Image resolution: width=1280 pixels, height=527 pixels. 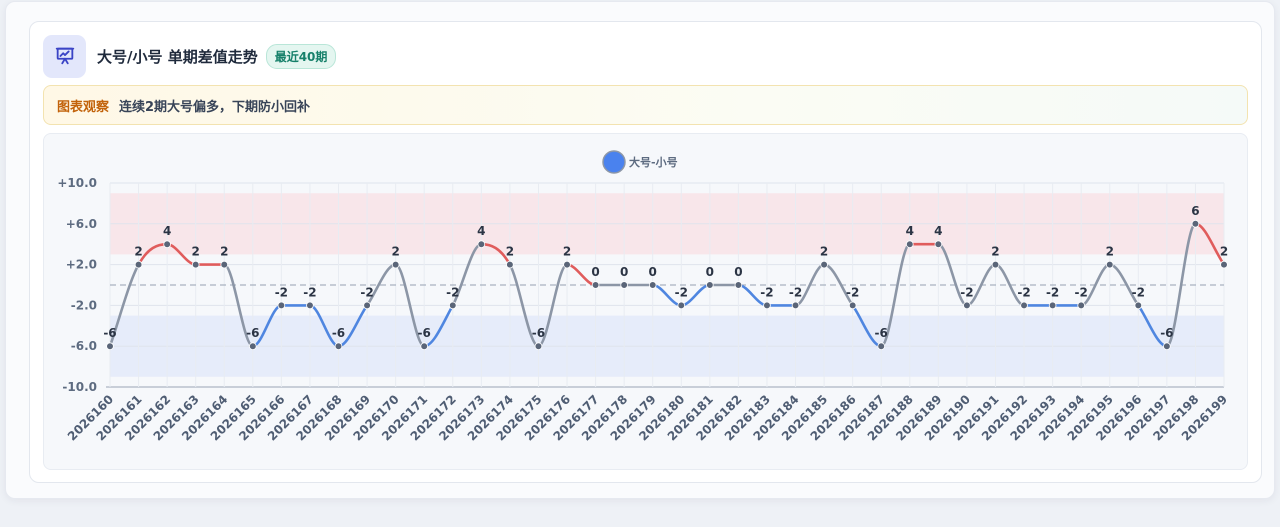 What do you see at coordinates (84, 305) in the screenshot?
I see `y-tick-label: -2.0` at bounding box center [84, 305].